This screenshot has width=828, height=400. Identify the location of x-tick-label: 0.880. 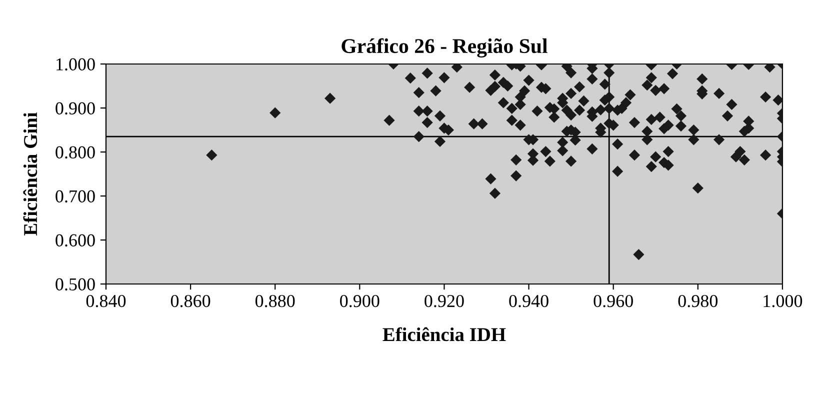
(275, 301).